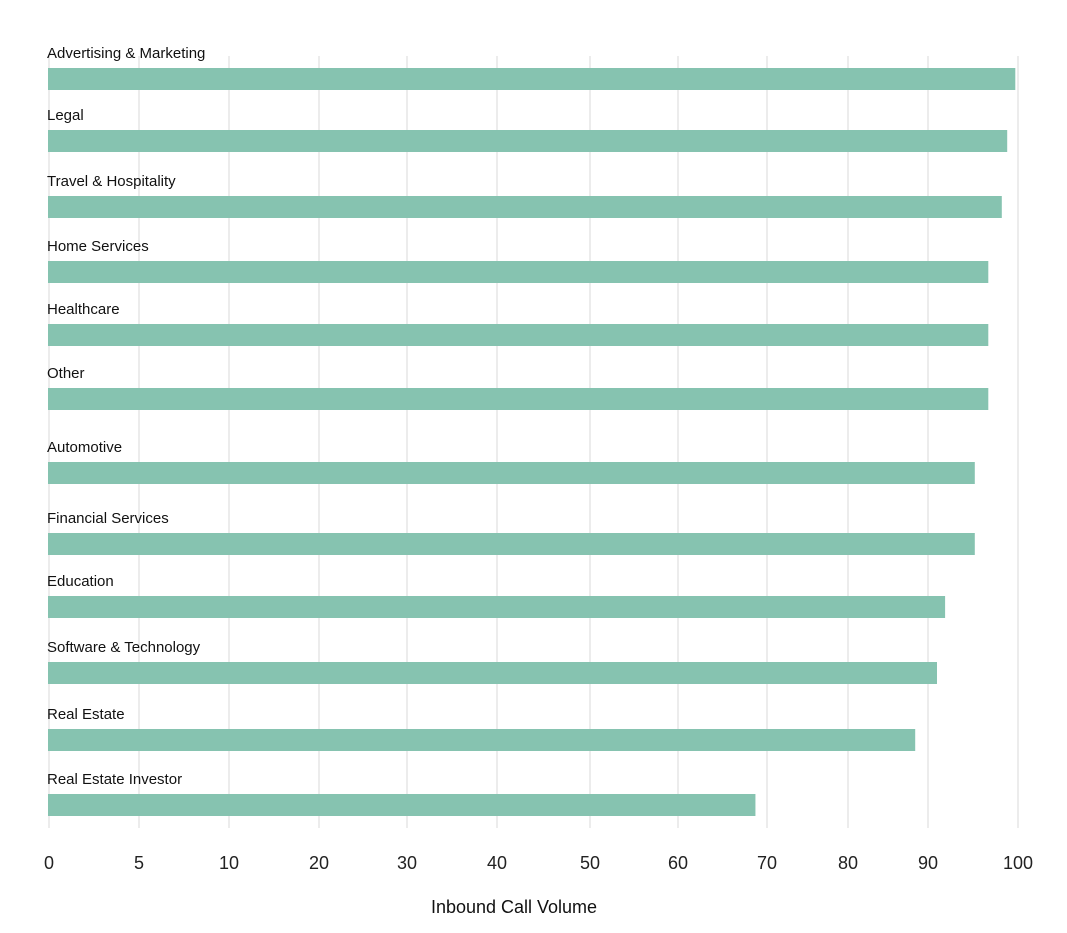 This screenshot has height=933, width=1067. Describe the element at coordinates (126, 53) in the screenshot. I see `category-label: Advertising & Marketing` at that location.